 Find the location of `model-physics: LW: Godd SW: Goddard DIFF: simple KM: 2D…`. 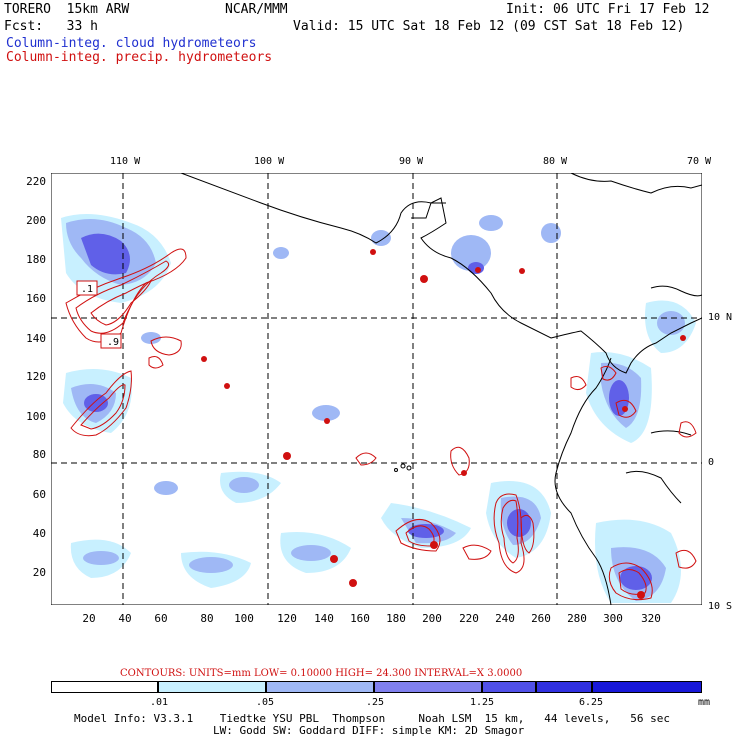

model-physics: LW: Godd SW: Goddard DIFF: simple KM: 2D… is located at coordinates (369, 730).